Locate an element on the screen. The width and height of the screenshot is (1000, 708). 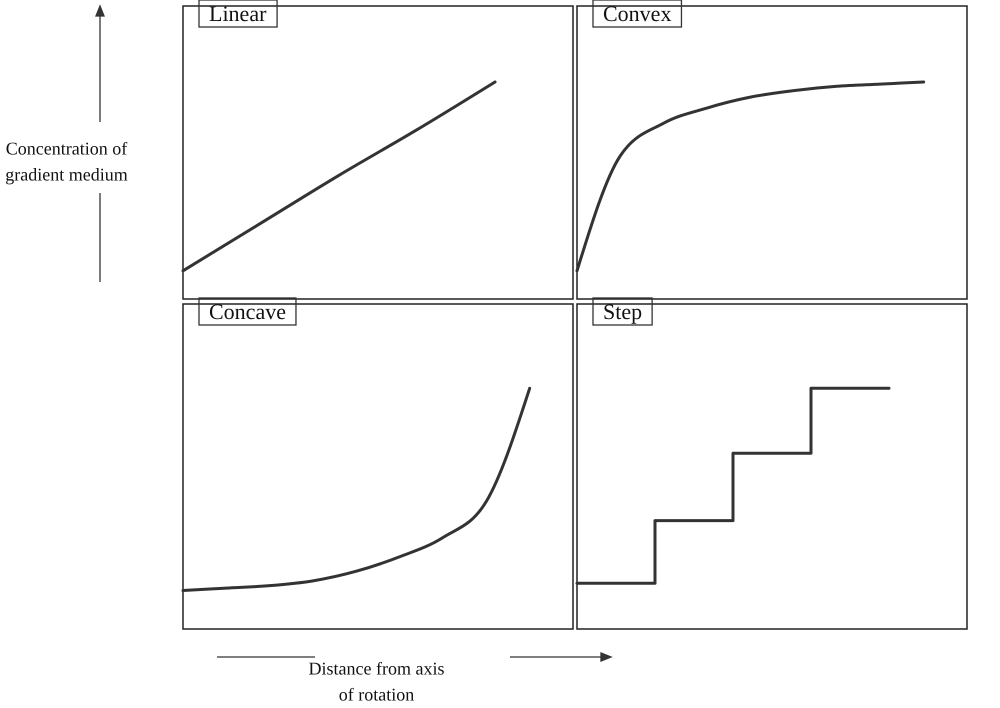
chart-title: Linear is located at coordinates (238, 13).